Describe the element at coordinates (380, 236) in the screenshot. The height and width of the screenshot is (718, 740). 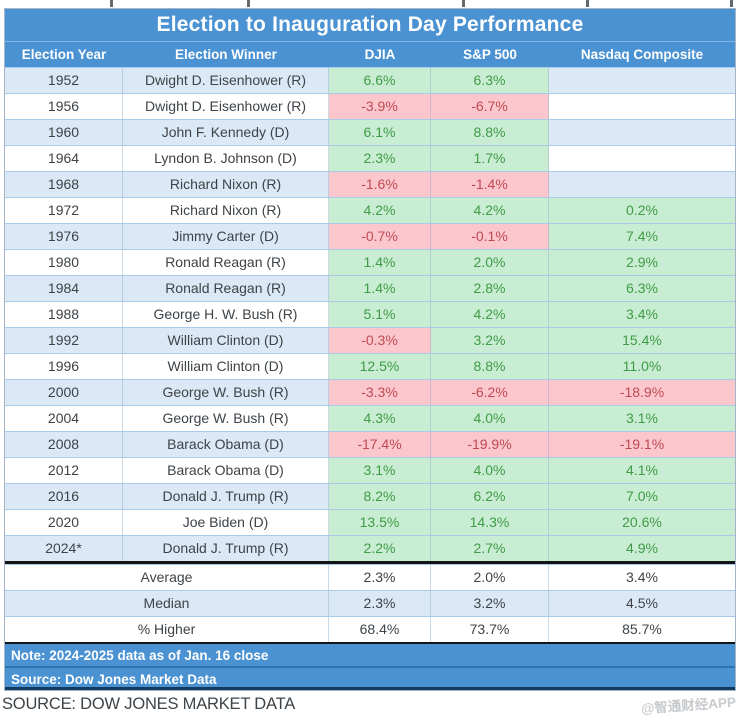
I see `djia-cell: -0.7%` at that location.